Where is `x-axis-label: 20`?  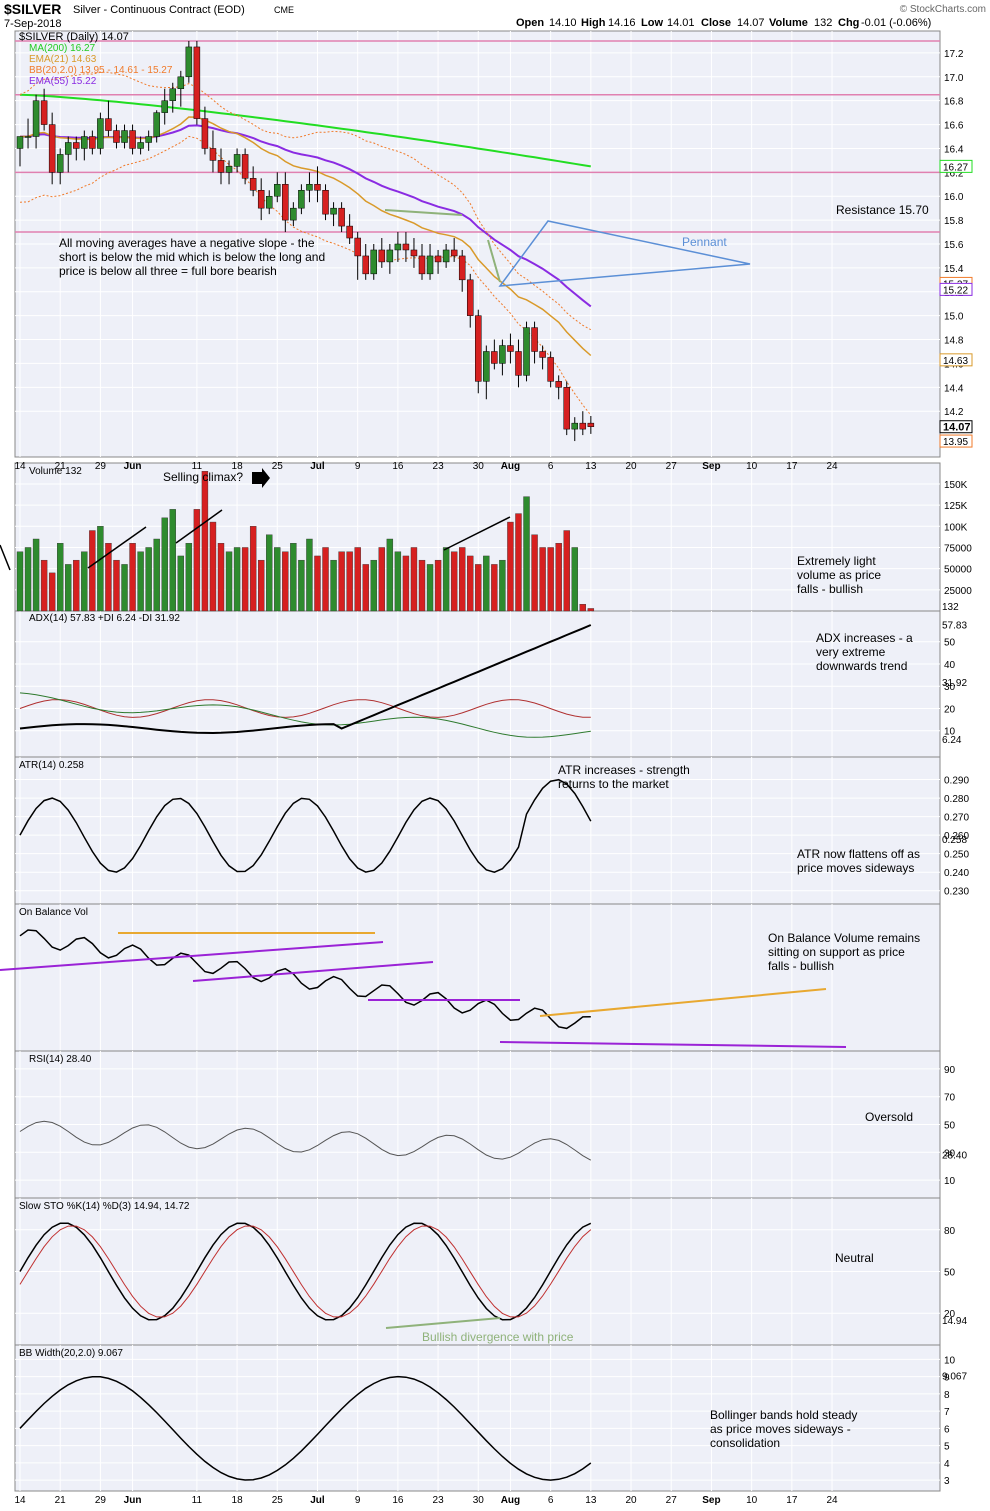
x-axis-label: 20 is located at coordinates (631, 1500).